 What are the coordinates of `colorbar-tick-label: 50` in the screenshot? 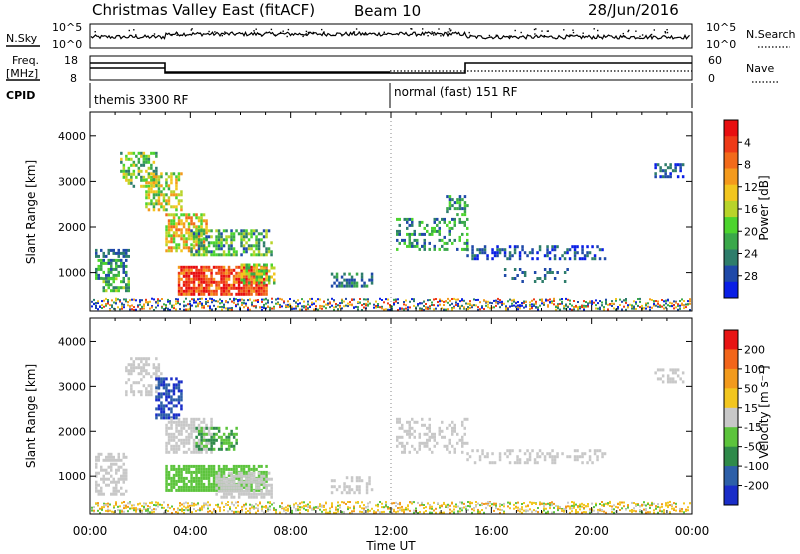 It's located at (751, 388).